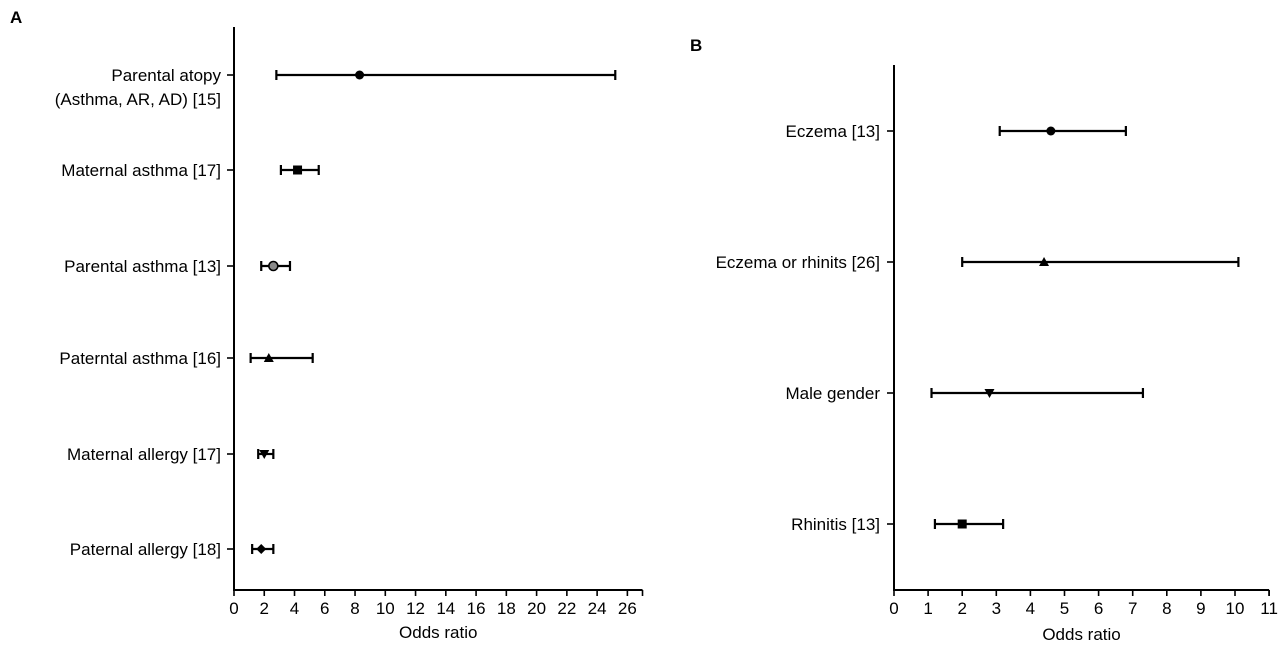 The image size is (1288, 654). I want to click on x-tick-label: 5, so click(1064, 608).